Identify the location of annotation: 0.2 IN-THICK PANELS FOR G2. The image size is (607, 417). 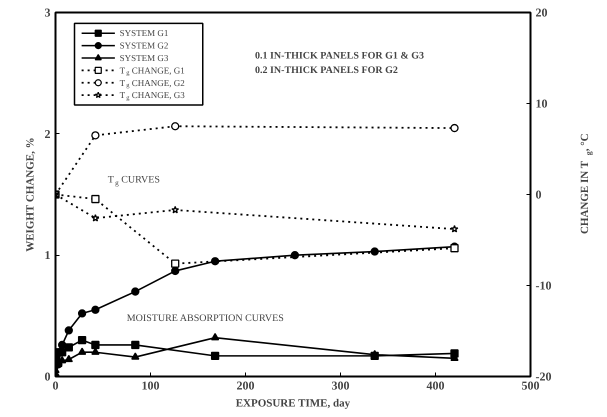
(326, 70).